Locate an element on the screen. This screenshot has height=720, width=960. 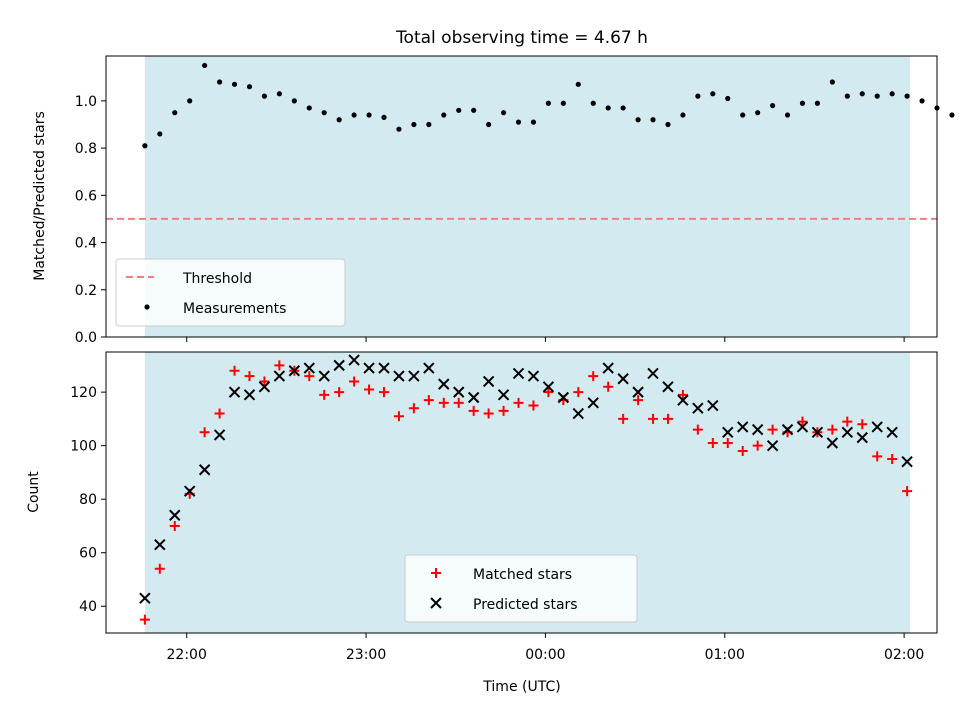
ratio-y-tick-label: 0.2 is located at coordinates (86, 291).